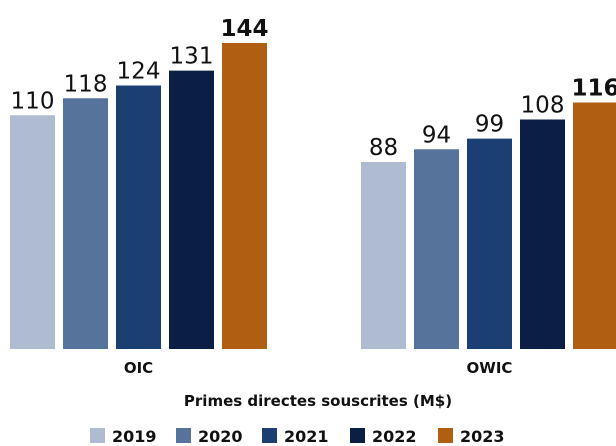 The width and height of the screenshot is (616, 446). Describe the element at coordinates (269, 435) in the screenshot. I see `legend-swatch-2021` at that location.